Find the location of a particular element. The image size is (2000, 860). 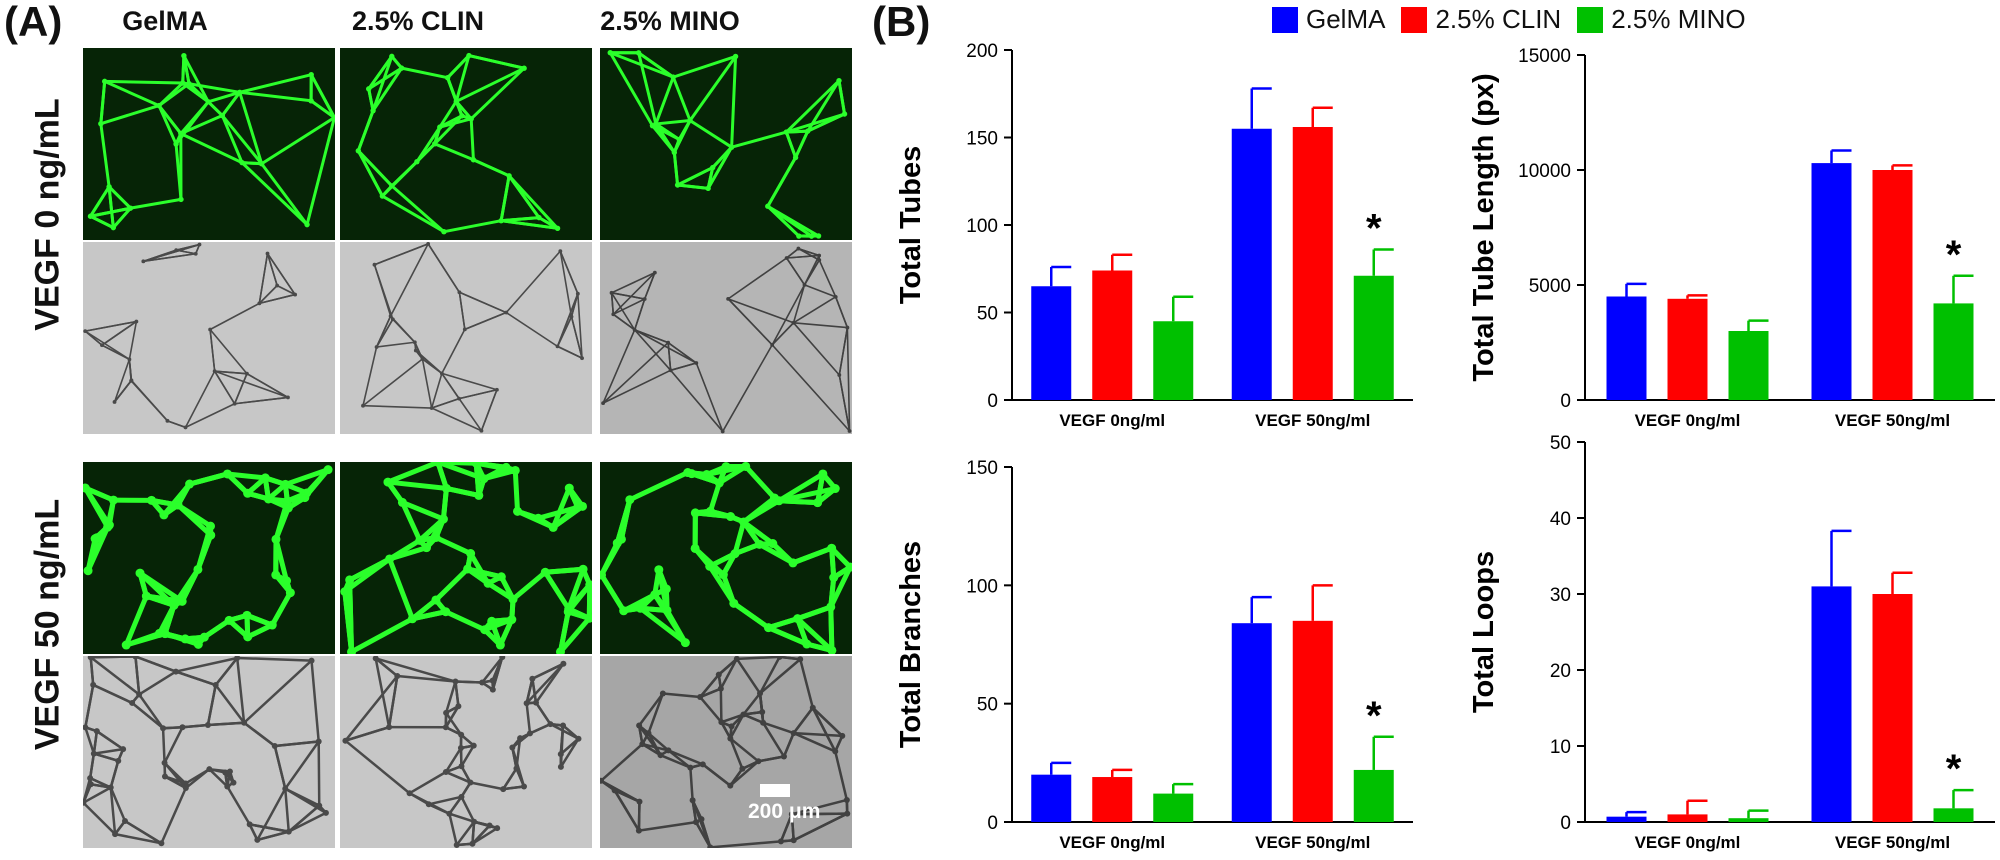

y-axis-label: Total Tubes is located at coordinates (911, 225).